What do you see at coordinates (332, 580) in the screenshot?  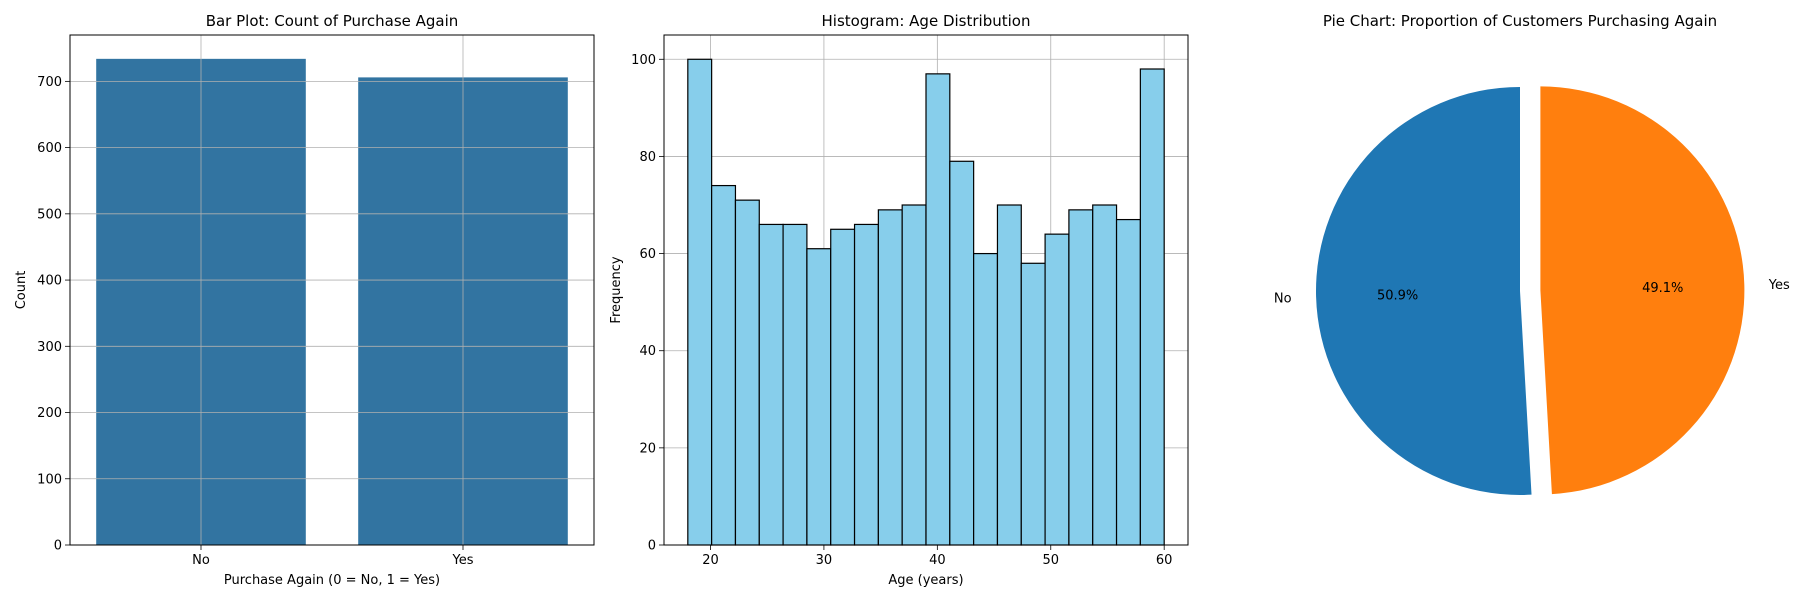 I see `bar-chart-xlabel: Purchase Again (0 = No, 1 = Yes)` at bounding box center [332, 580].